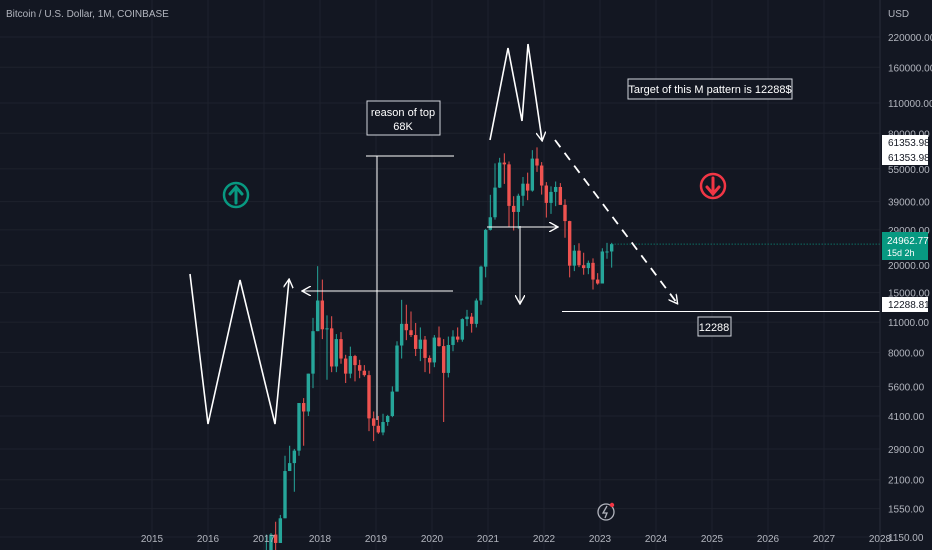  I want to click on x-tick-label: 2020, so click(432, 539).